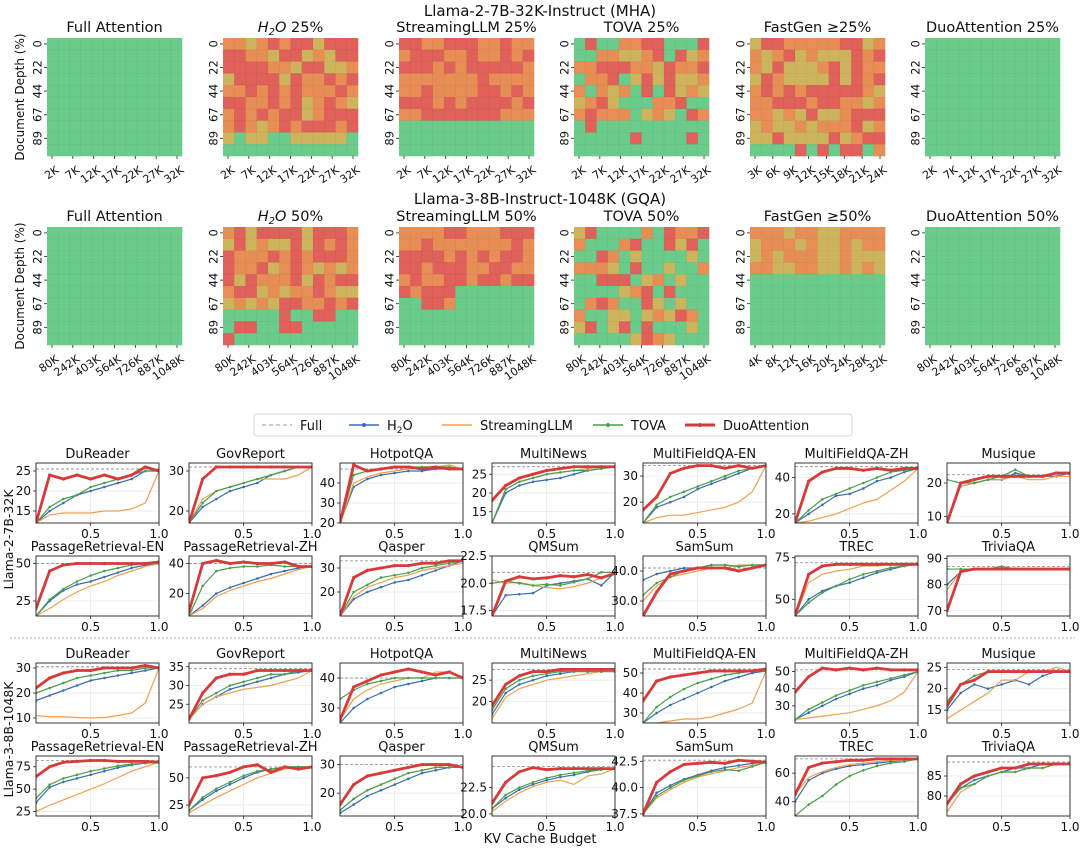 This screenshot has width=1080, height=853. What do you see at coordinates (114, 217) in the screenshot?
I see `heatmap-title: Full Attention` at bounding box center [114, 217].